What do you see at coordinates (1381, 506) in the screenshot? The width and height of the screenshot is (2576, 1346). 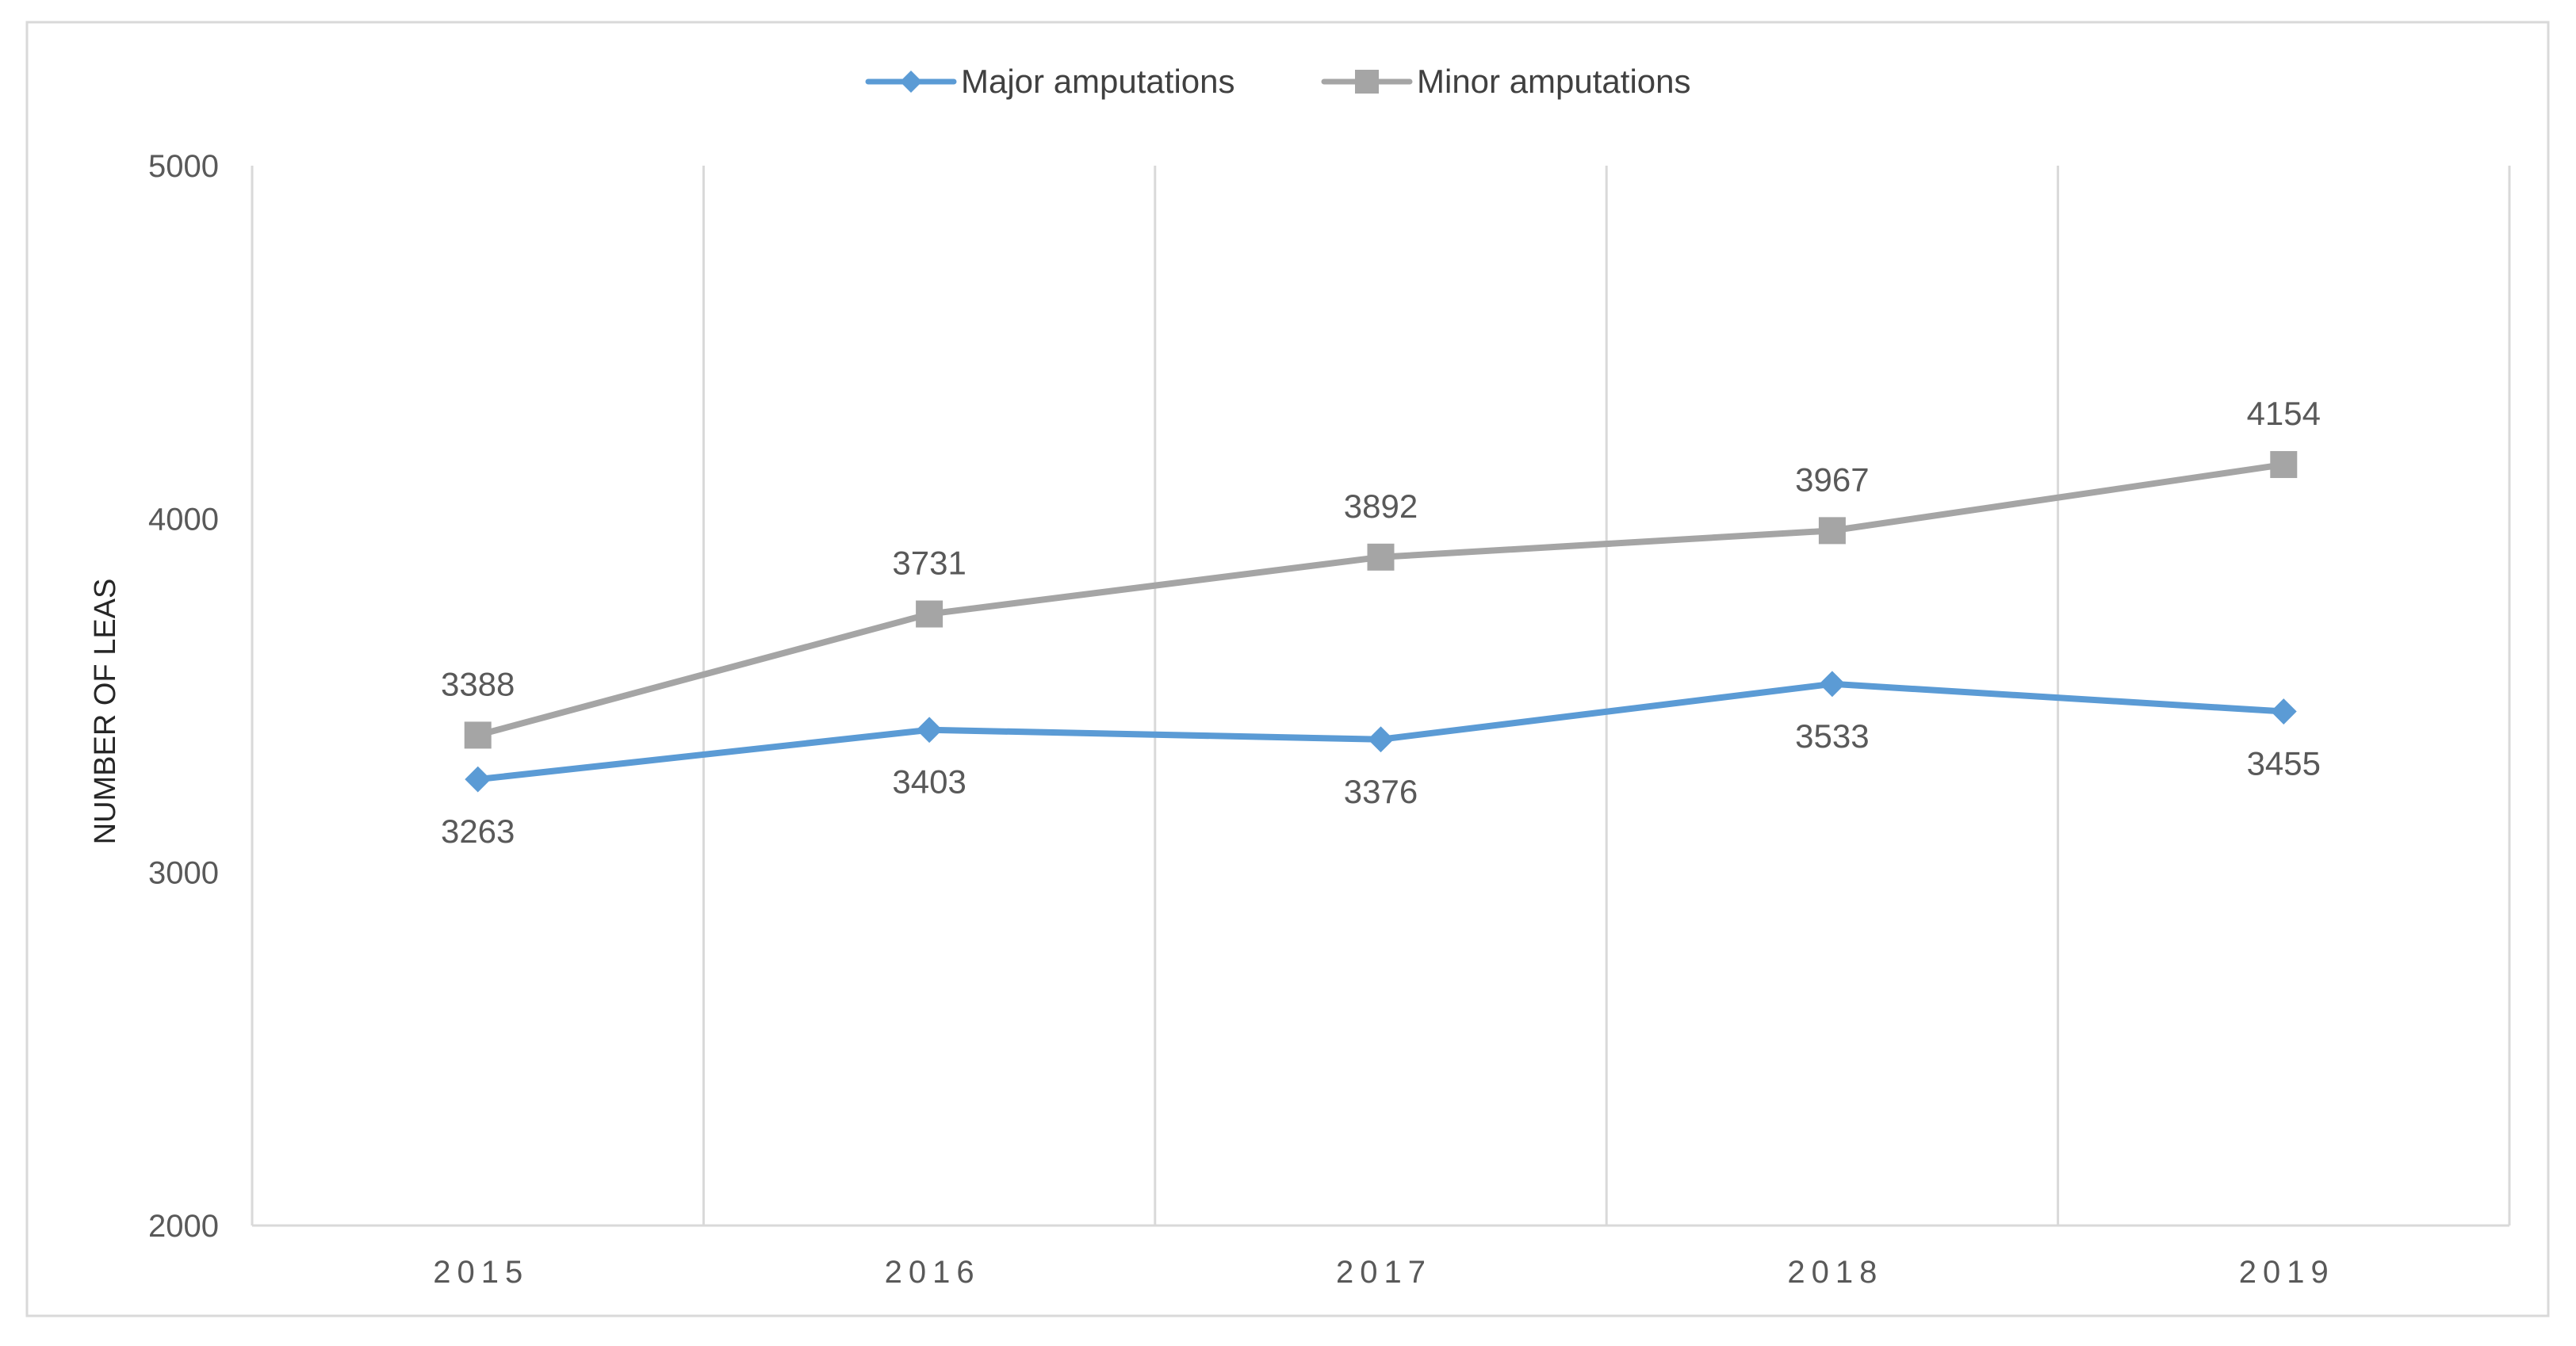 I see `data-label: 3892` at bounding box center [1381, 506].